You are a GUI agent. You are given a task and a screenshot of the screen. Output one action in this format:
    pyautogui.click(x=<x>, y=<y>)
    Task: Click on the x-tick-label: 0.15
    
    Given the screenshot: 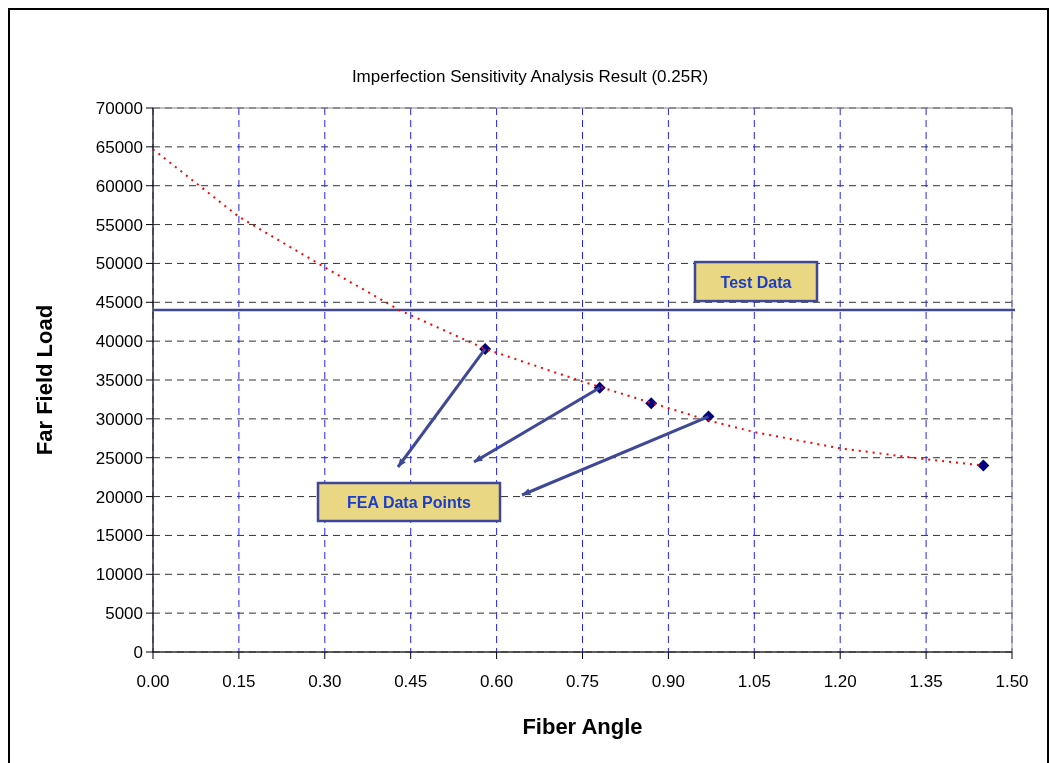 What is the action you would take?
    pyautogui.click(x=239, y=681)
    